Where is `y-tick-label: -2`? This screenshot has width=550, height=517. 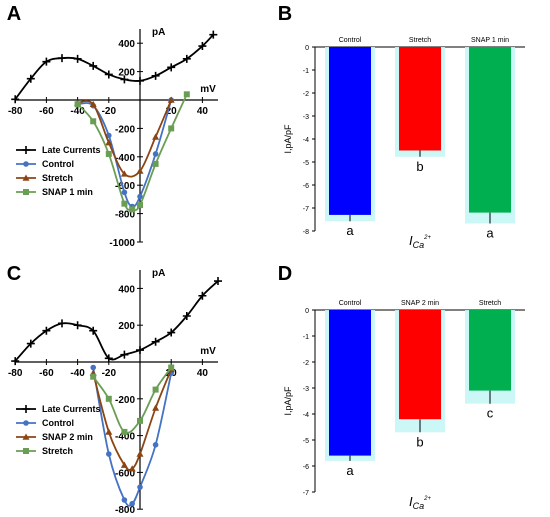 y-tick-label: -2 is located at coordinates (306, 94).